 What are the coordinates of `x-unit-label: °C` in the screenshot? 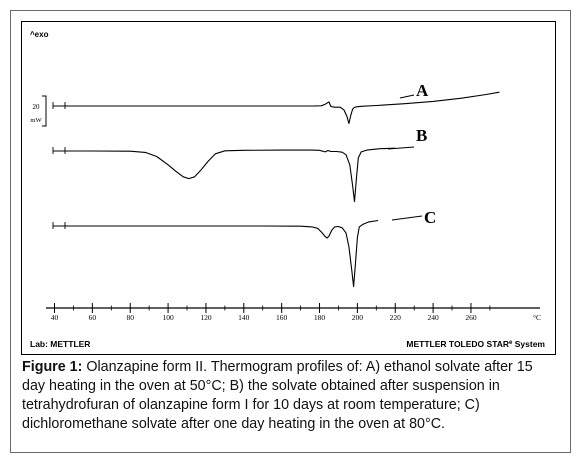 It's located at (537, 317).